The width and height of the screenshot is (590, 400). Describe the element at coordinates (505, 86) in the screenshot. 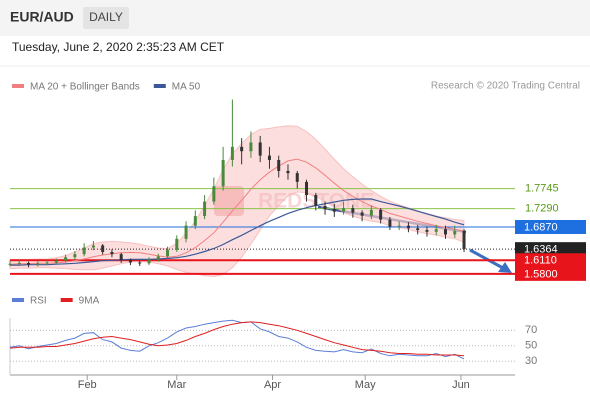

I see `credit: Research © 2020 Trading Central` at that location.